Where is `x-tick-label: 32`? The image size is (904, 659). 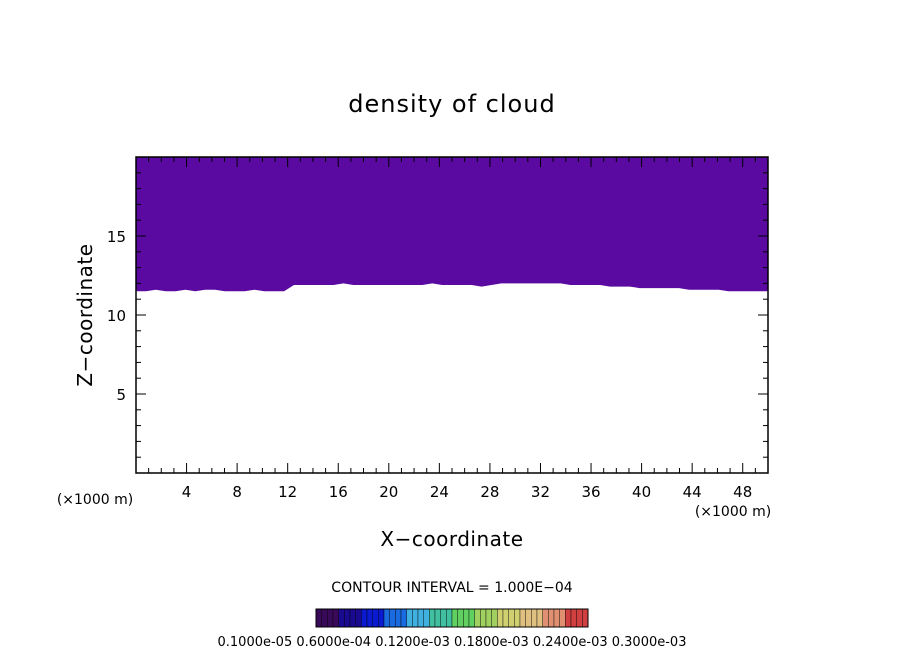 x-tick-label: 32 is located at coordinates (540, 492).